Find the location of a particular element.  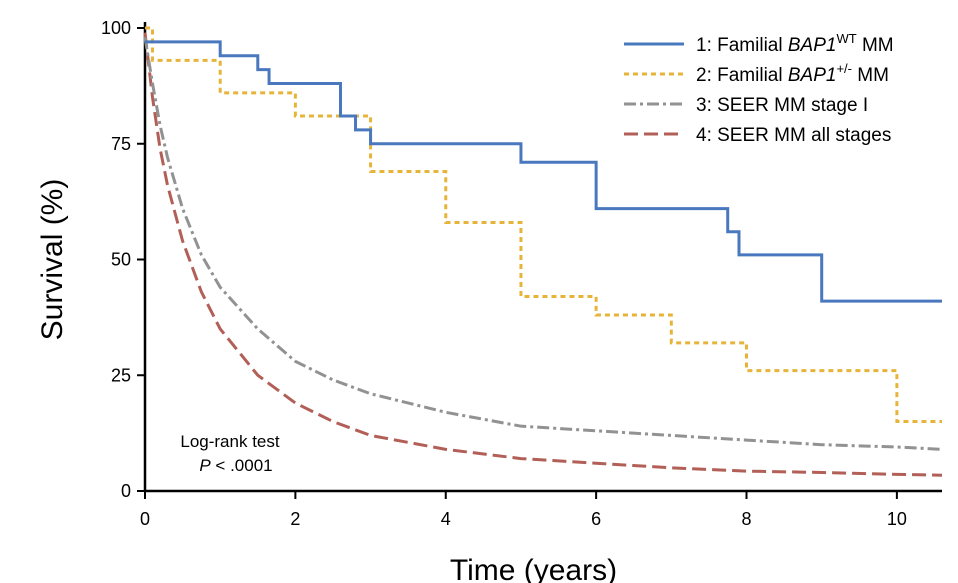

x-tick-label: 2 is located at coordinates (295, 519).